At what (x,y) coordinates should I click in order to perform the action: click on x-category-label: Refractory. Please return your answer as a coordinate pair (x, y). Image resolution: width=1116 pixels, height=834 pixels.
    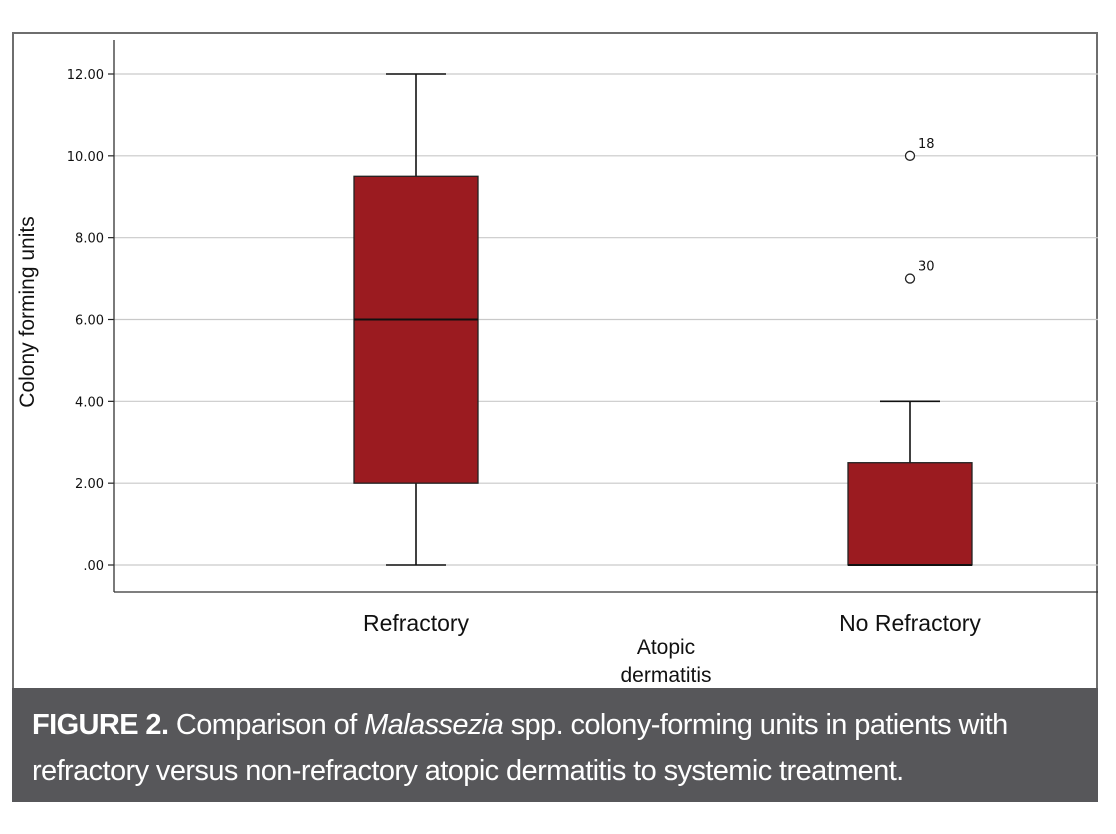
    Looking at the image, I should click on (416, 623).